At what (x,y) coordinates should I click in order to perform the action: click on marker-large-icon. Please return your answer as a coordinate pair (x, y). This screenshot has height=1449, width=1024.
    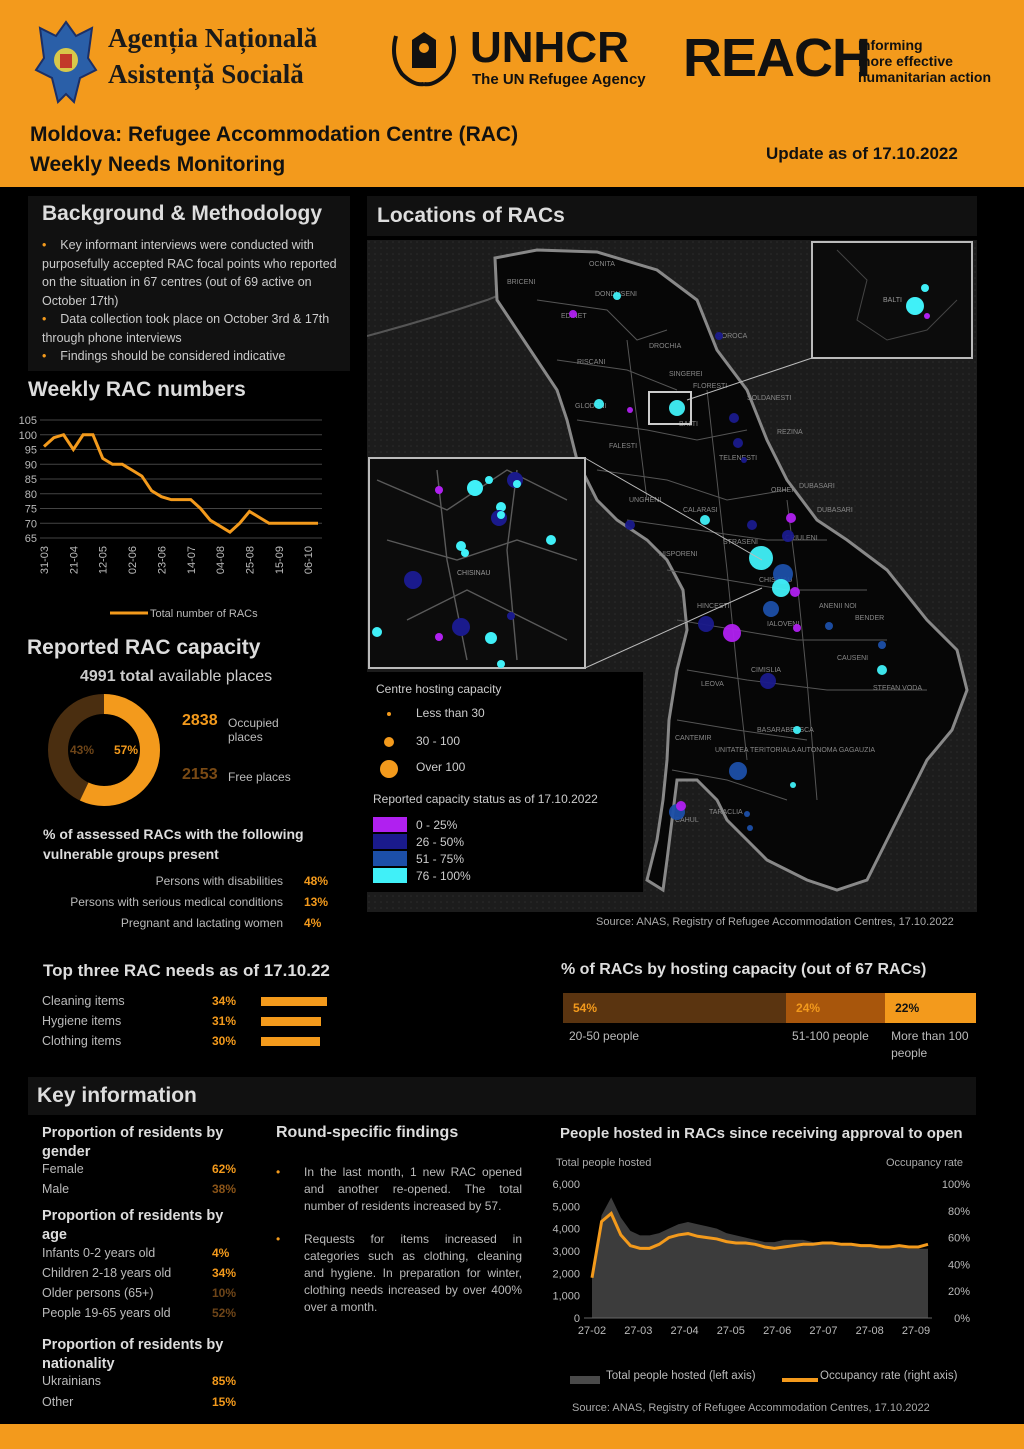
    Looking at the image, I should click on (389, 769).